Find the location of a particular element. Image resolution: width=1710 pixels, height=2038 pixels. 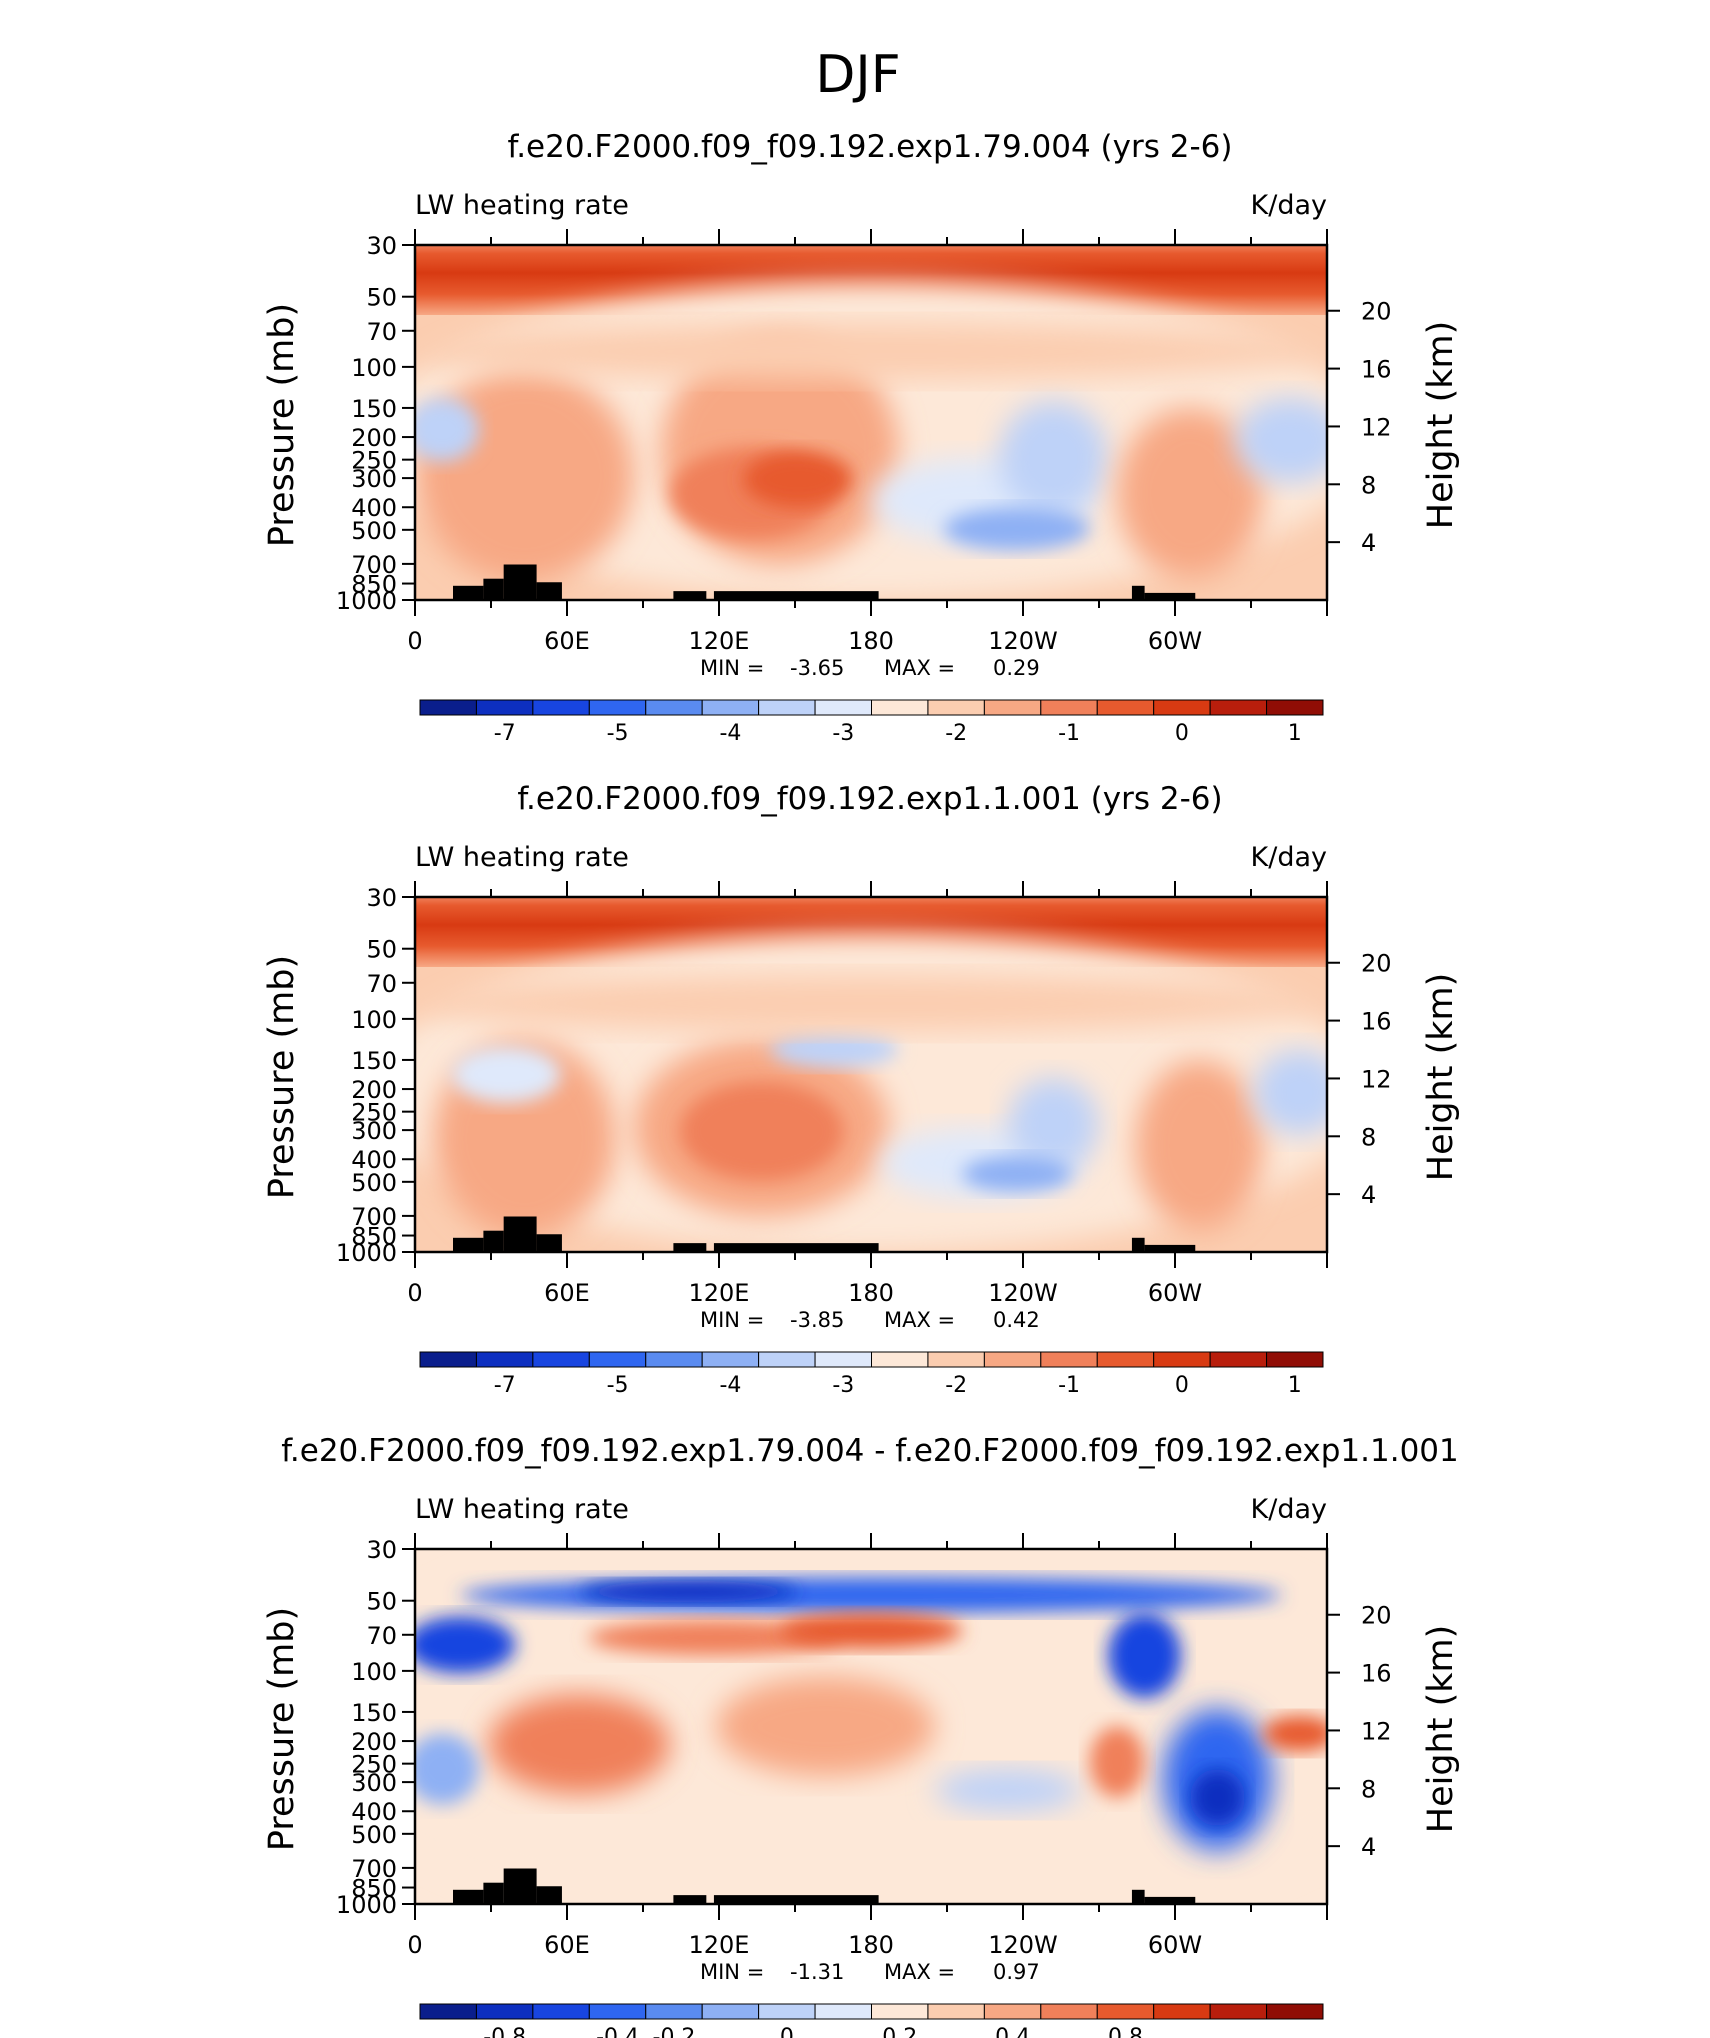

y2-axis-title: Height (km) is located at coordinates (1441, 1077).